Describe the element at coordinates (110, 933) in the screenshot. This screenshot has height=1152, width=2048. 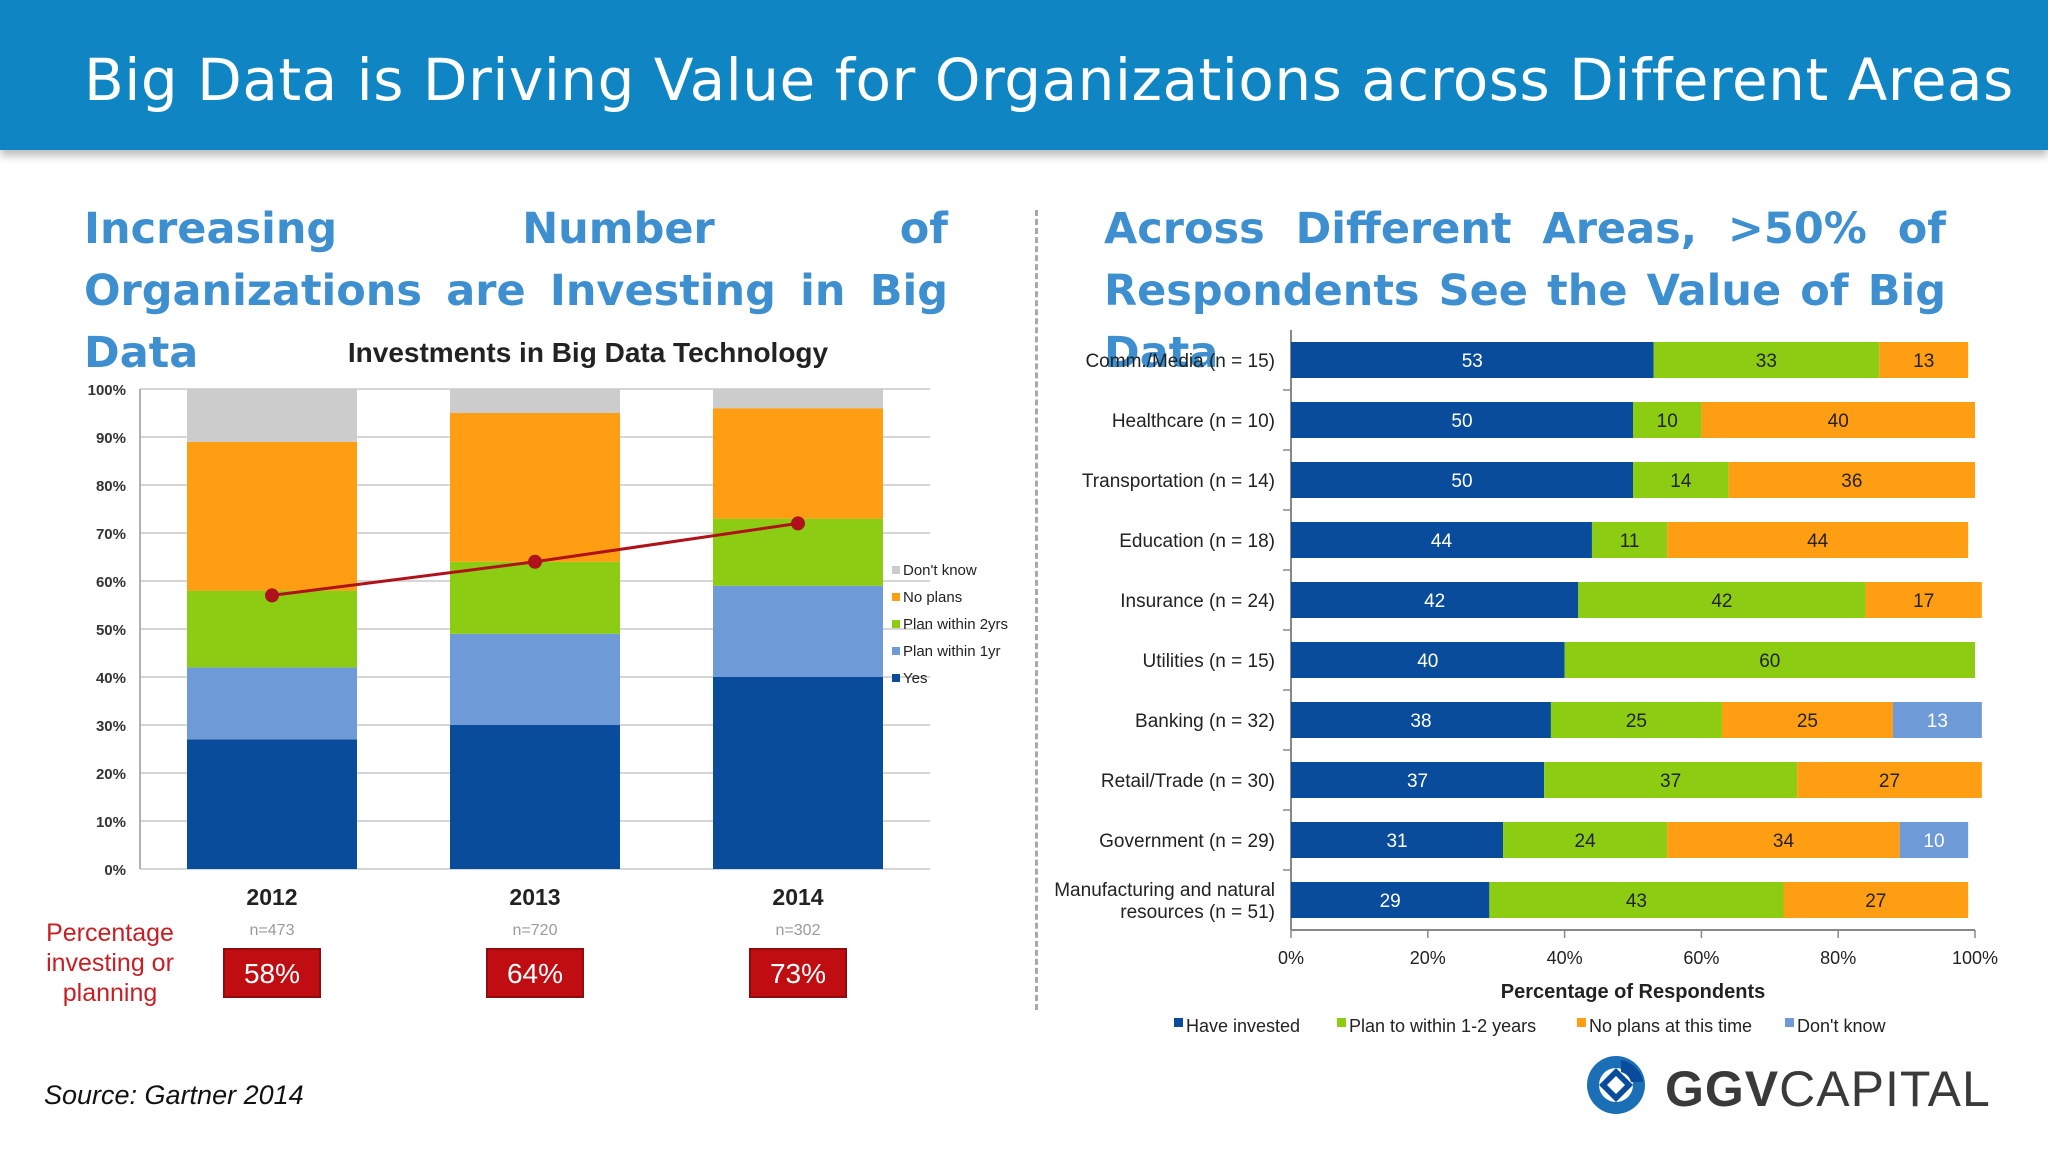
I see `percentage-caption-line: Percentage` at that location.